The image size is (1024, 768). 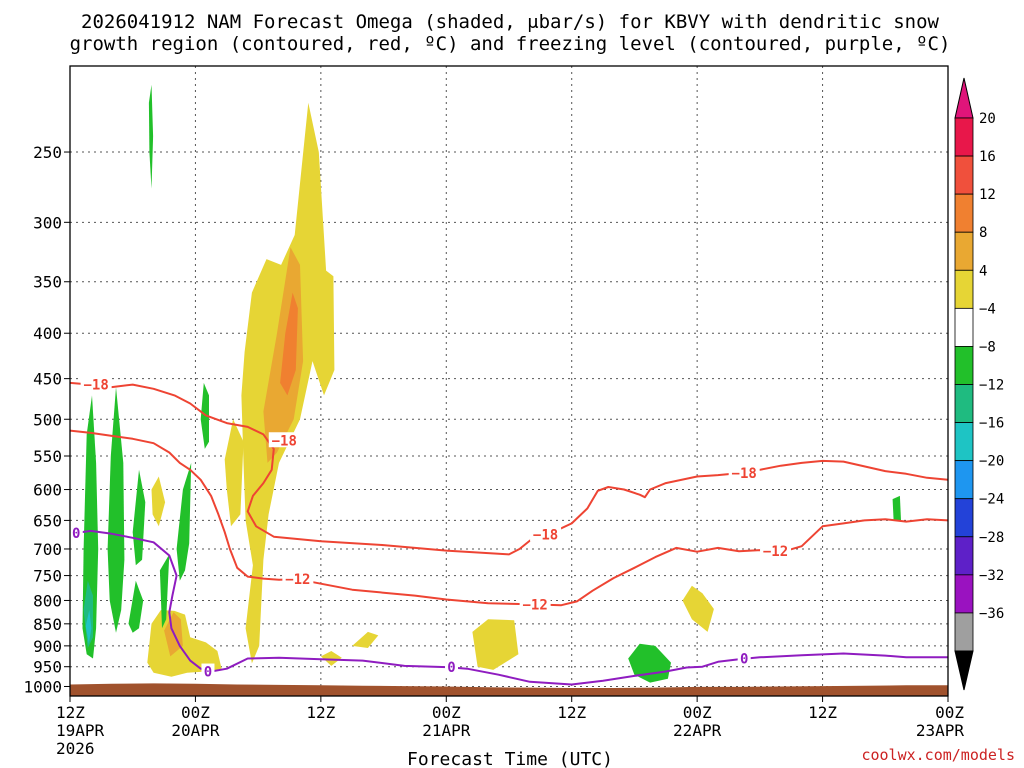 What do you see at coordinates (991, 576) in the screenshot?
I see `colorbar-label-12: −32` at bounding box center [991, 576].